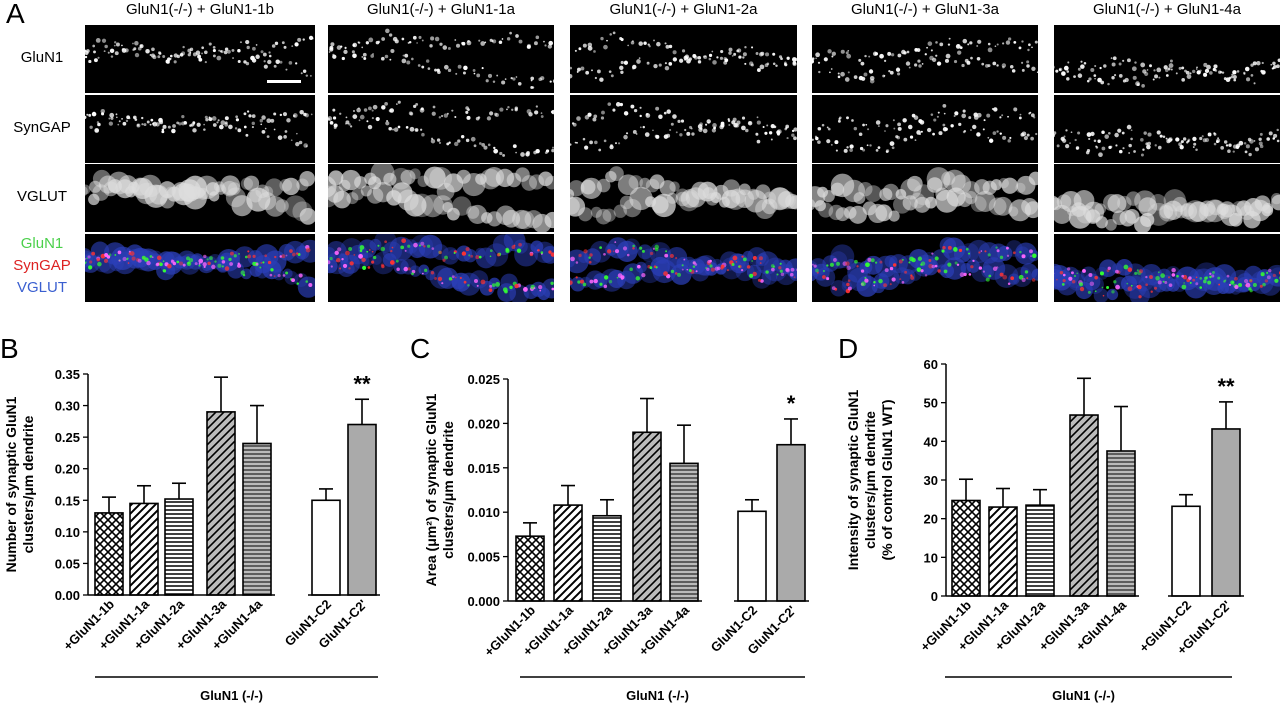 This screenshot has height=706, width=1280. I want to click on y-tick-label: 0, so click(934, 596).